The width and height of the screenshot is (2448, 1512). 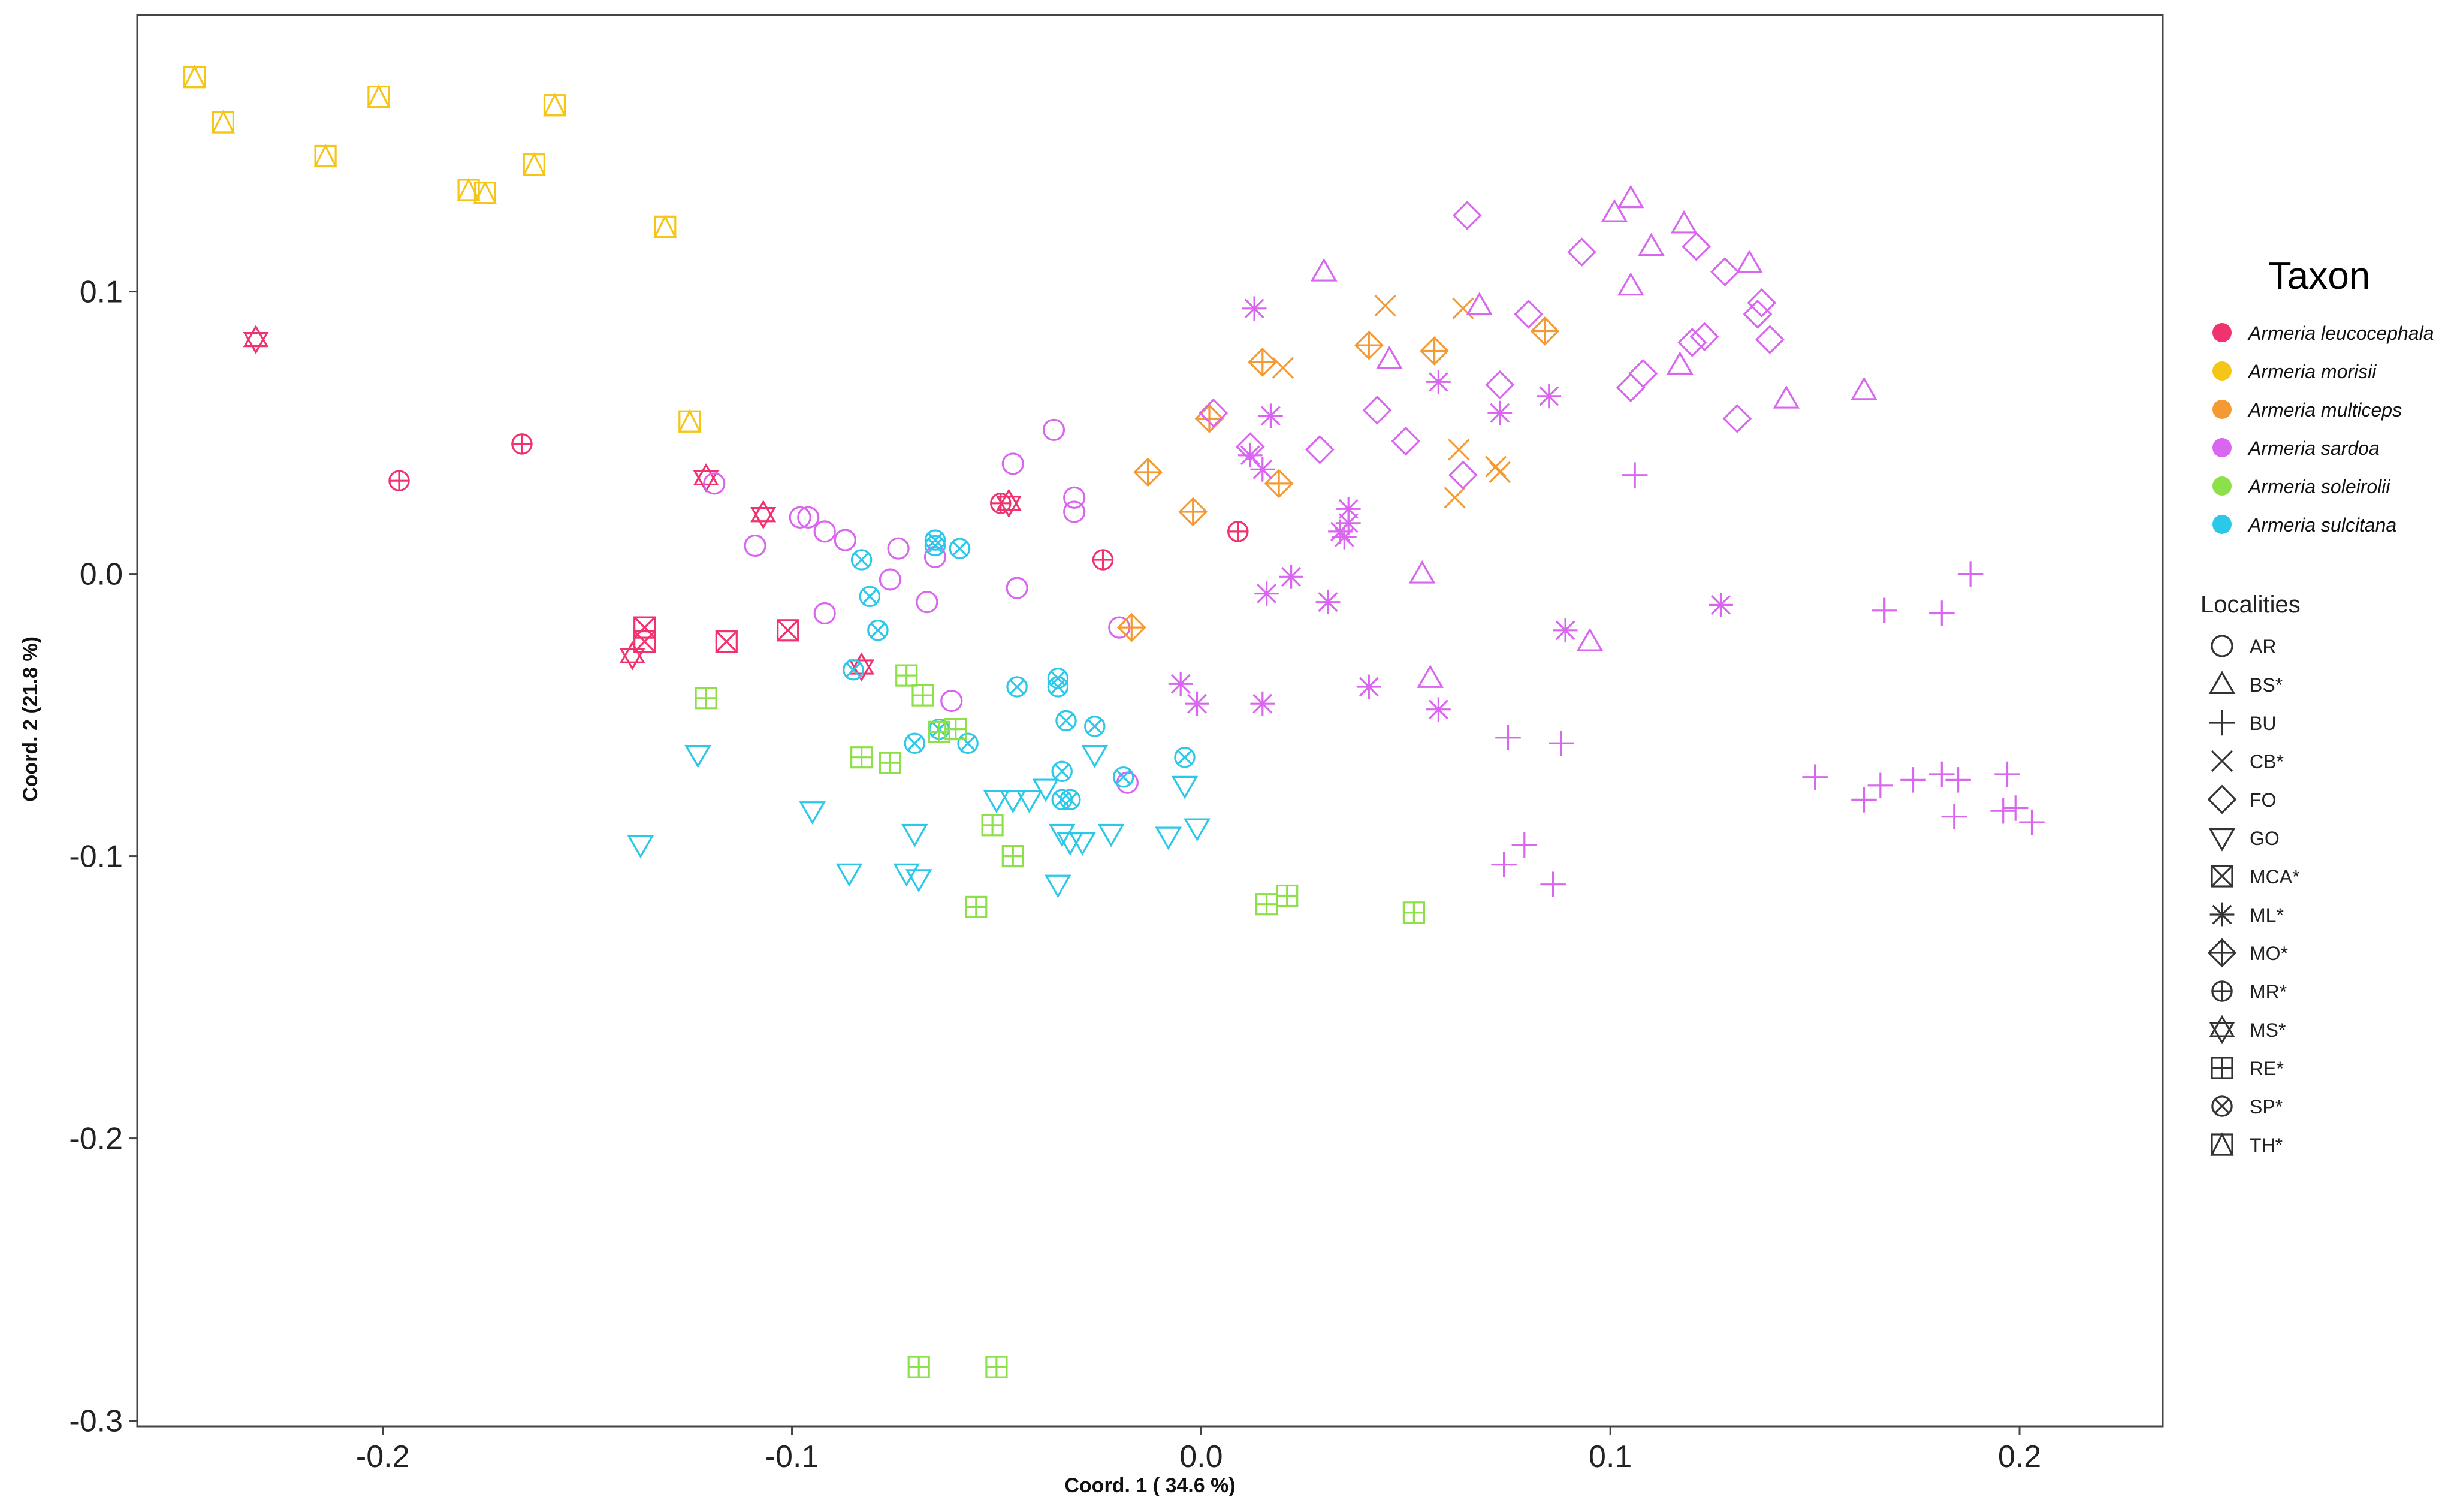 I want to click on x-axis-title: Coord. 1 ( 34.6 %), so click(x=1149, y=1485).